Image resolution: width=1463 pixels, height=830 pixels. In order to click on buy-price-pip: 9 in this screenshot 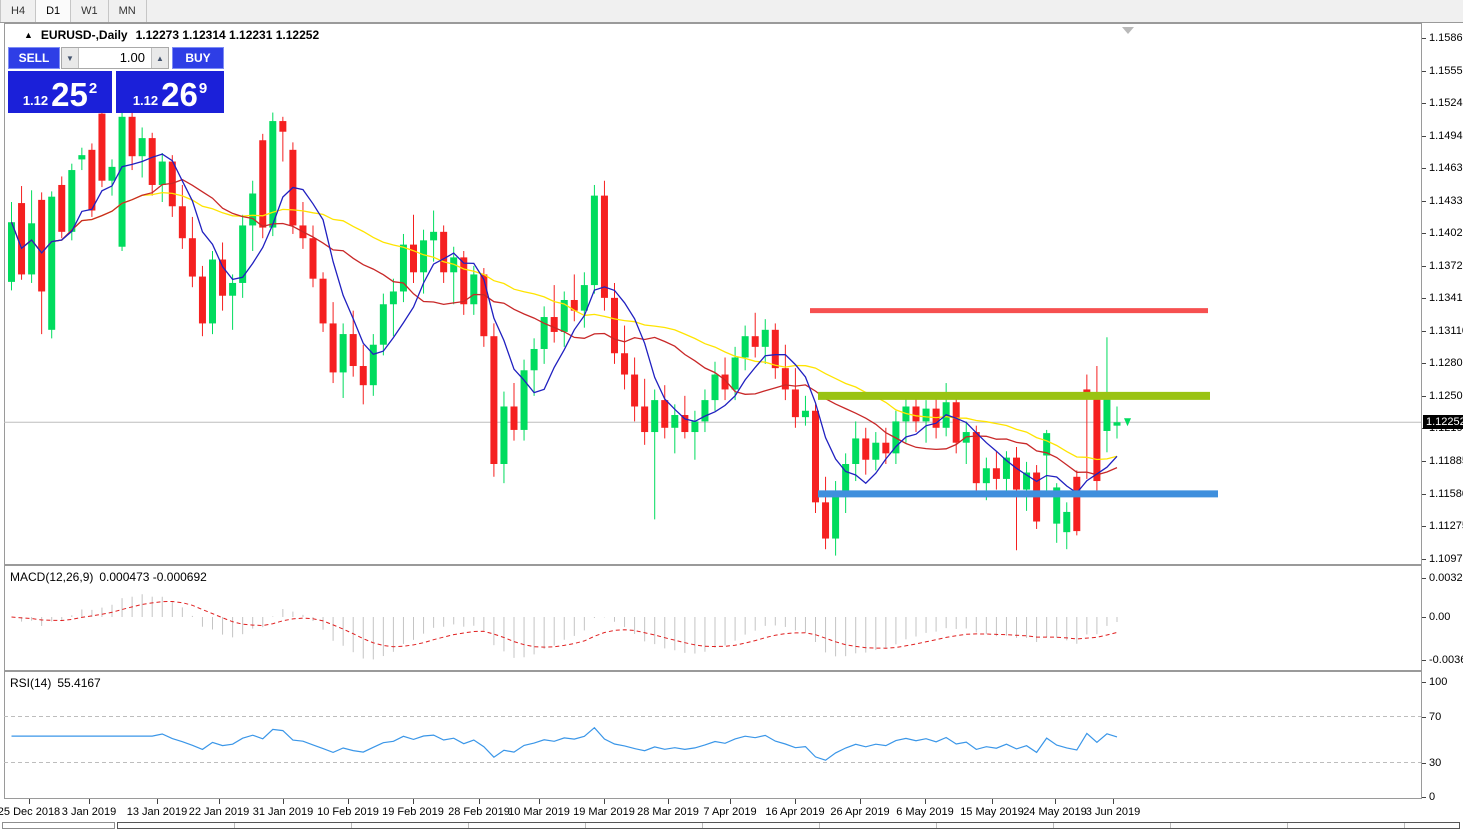, I will do `click(203, 88)`.